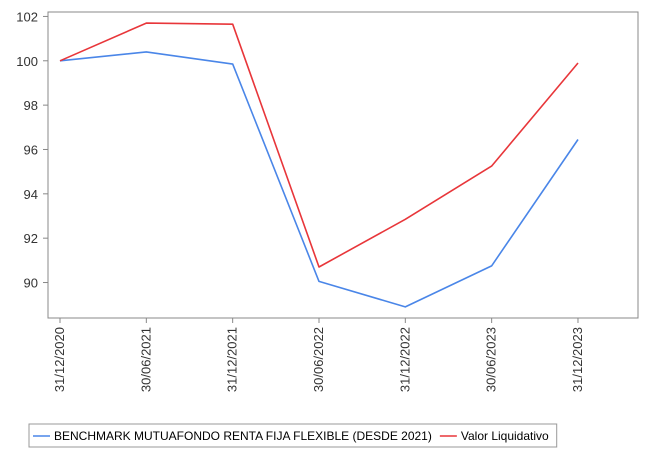 This screenshot has height=450, width=645. I want to click on y-tick-label: 90, so click(31, 283).